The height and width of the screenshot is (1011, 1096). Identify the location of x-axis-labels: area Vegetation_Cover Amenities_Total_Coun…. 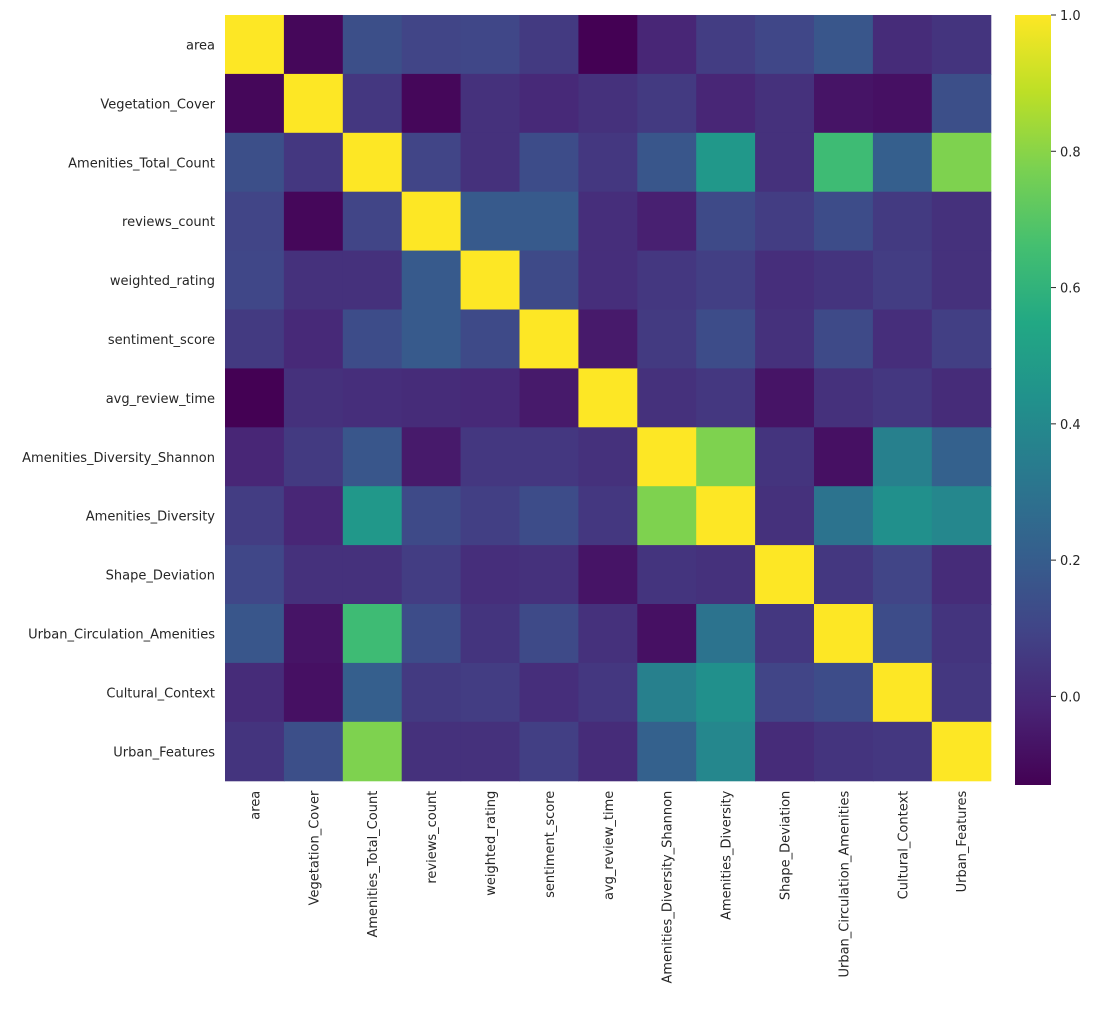
(609, 887).